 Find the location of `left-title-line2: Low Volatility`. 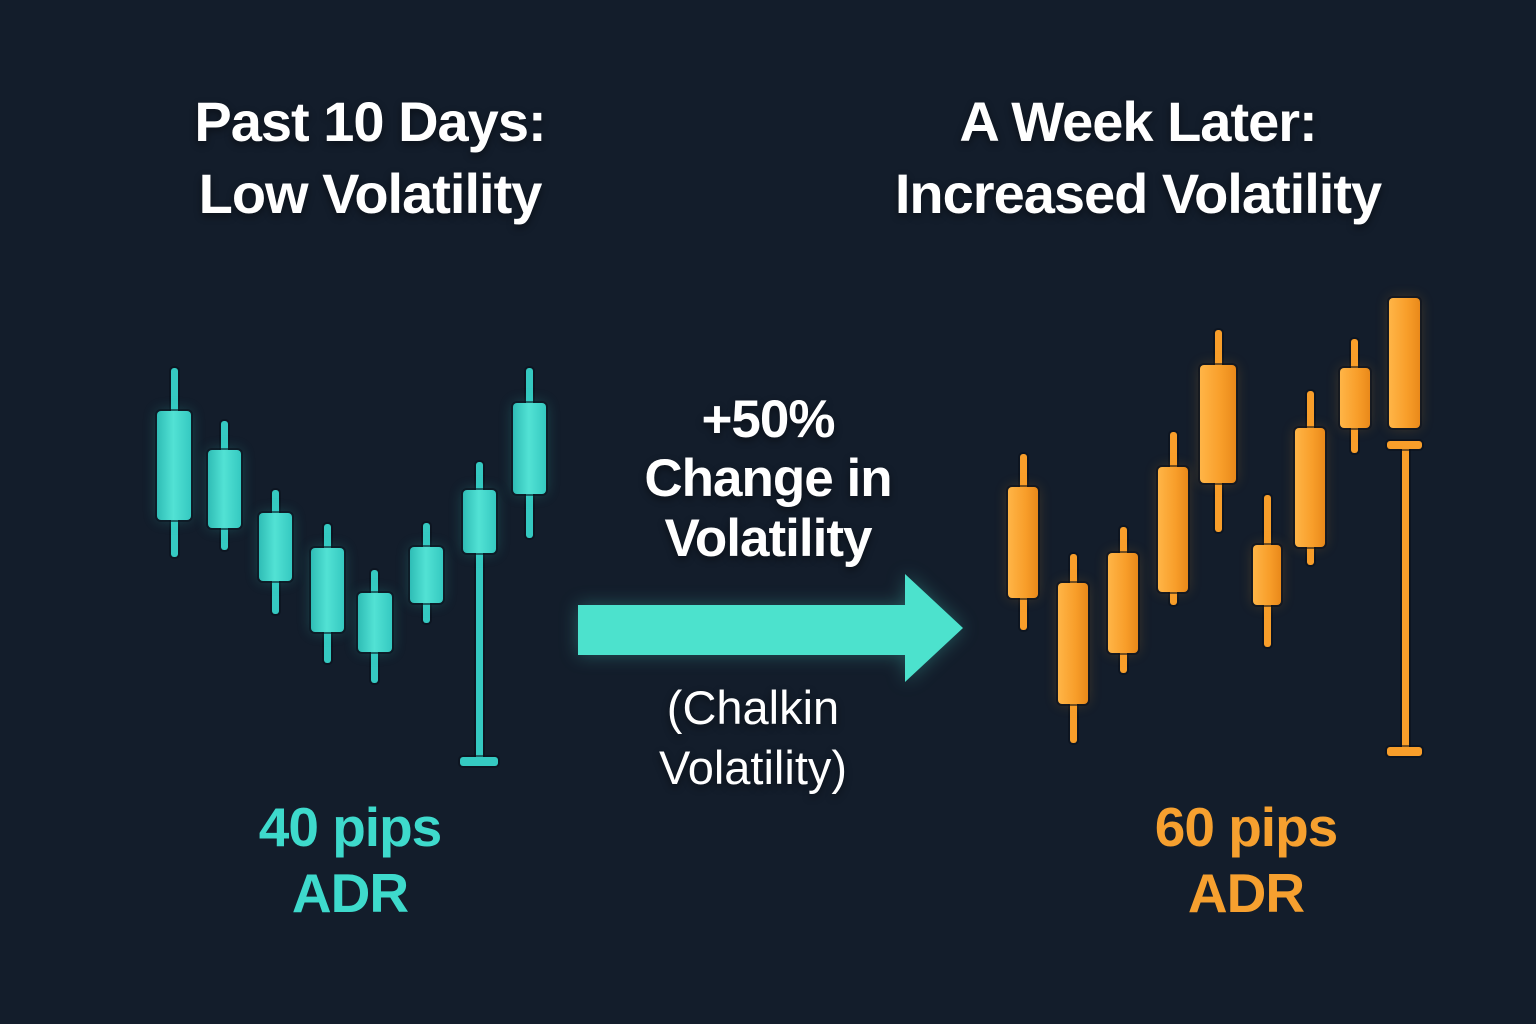

left-title-line2: Low Volatility is located at coordinates (370, 193).